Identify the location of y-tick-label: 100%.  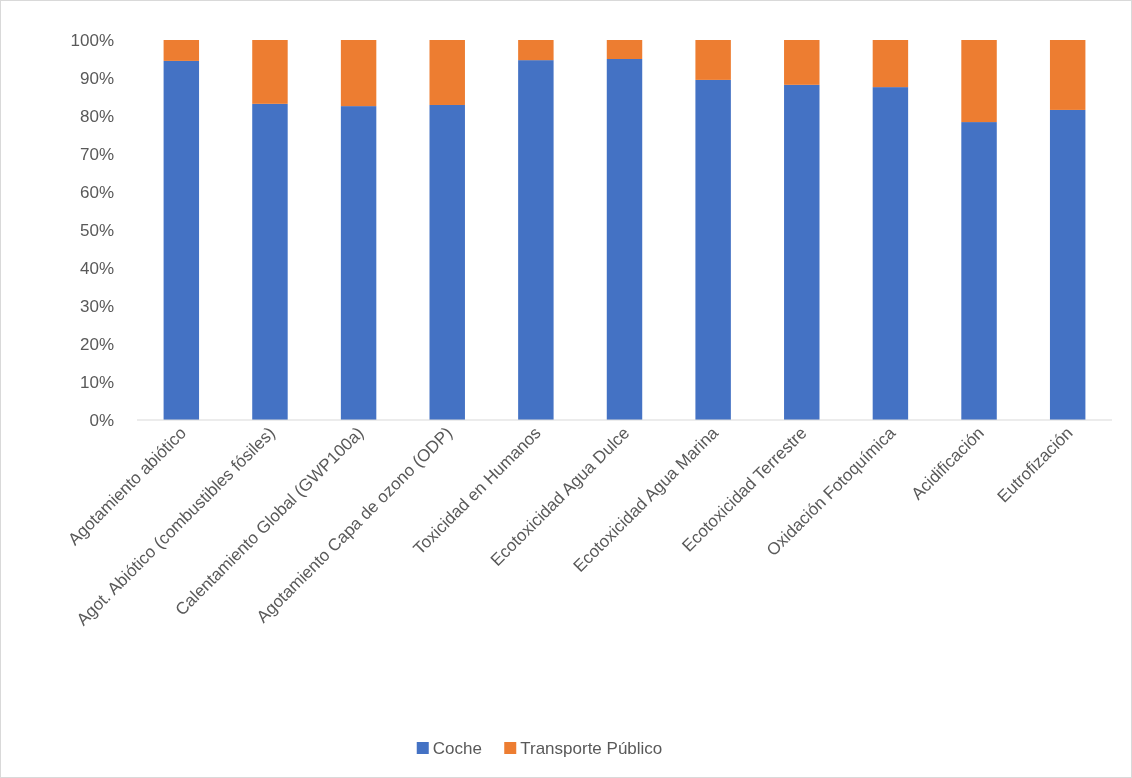
(92, 40).